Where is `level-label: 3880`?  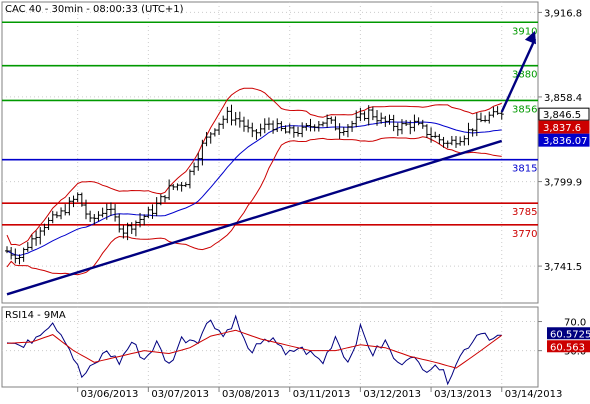
level-label: 3880 is located at coordinates (524, 75).